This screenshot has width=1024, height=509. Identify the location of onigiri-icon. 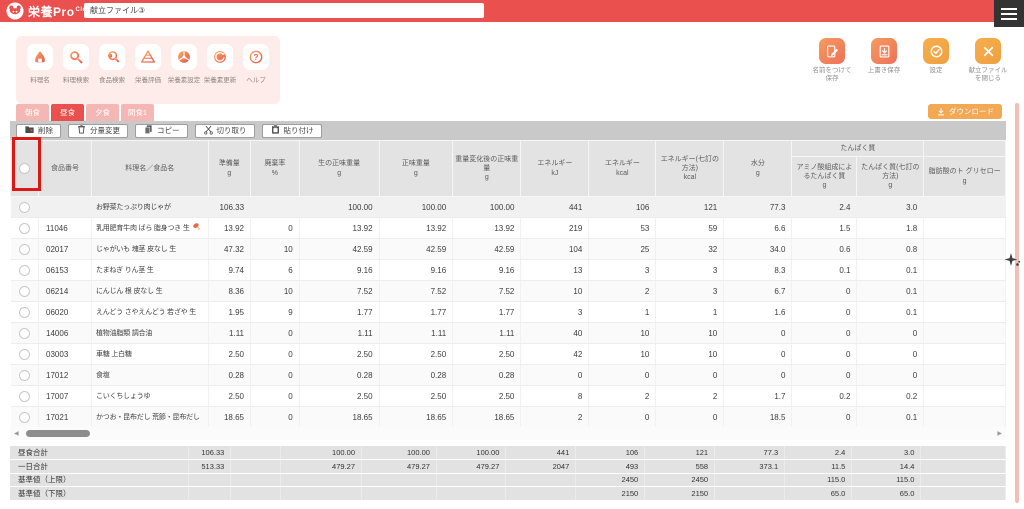
(40, 57).